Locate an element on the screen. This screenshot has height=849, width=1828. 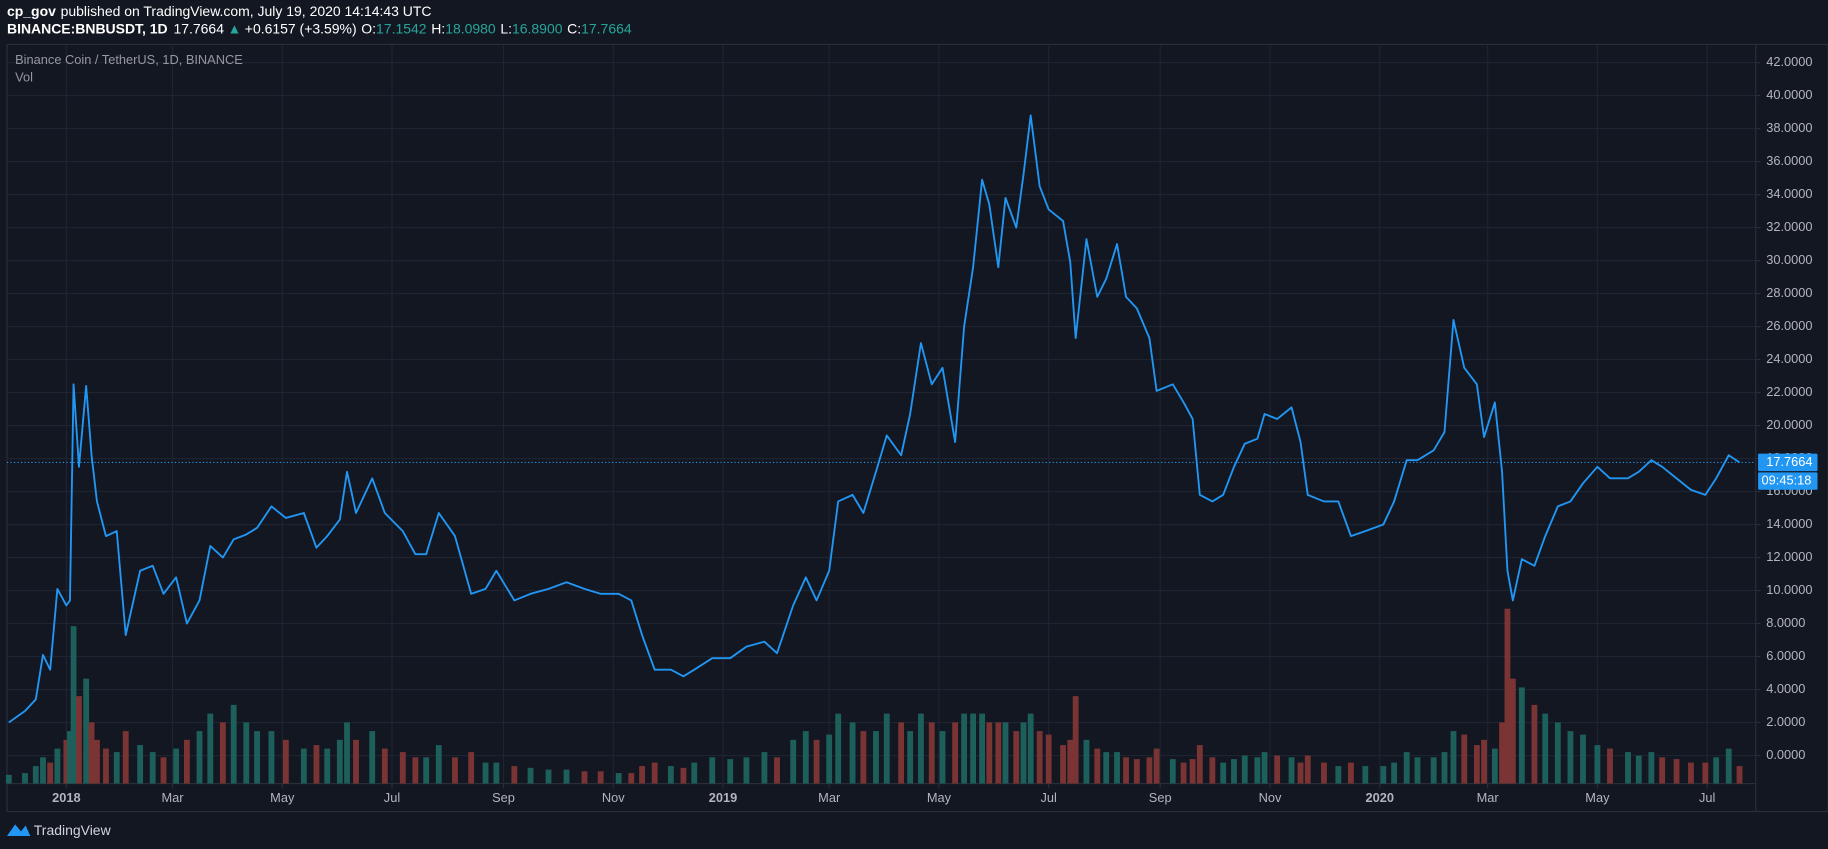
symbol: BINANCE:BNBUSDT, 1D is located at coordinates (87, 28).